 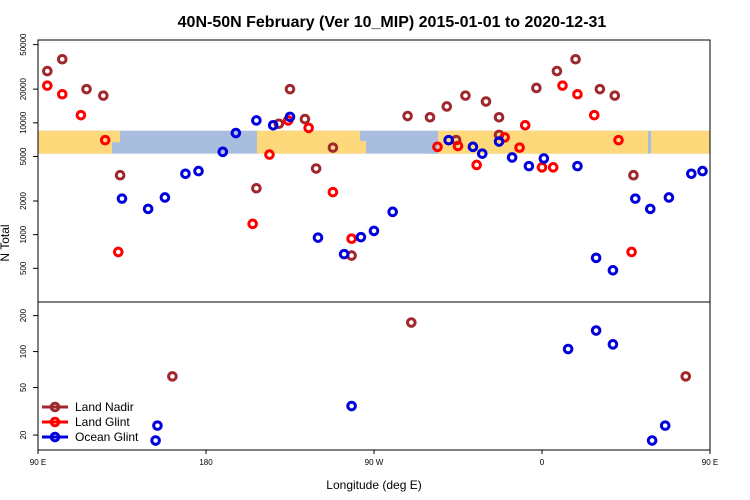 What do you see at coordinates (23, 315) in the screenshot?
I see `bottom-y-tick-label: 200` at bounding box center [23, 315].